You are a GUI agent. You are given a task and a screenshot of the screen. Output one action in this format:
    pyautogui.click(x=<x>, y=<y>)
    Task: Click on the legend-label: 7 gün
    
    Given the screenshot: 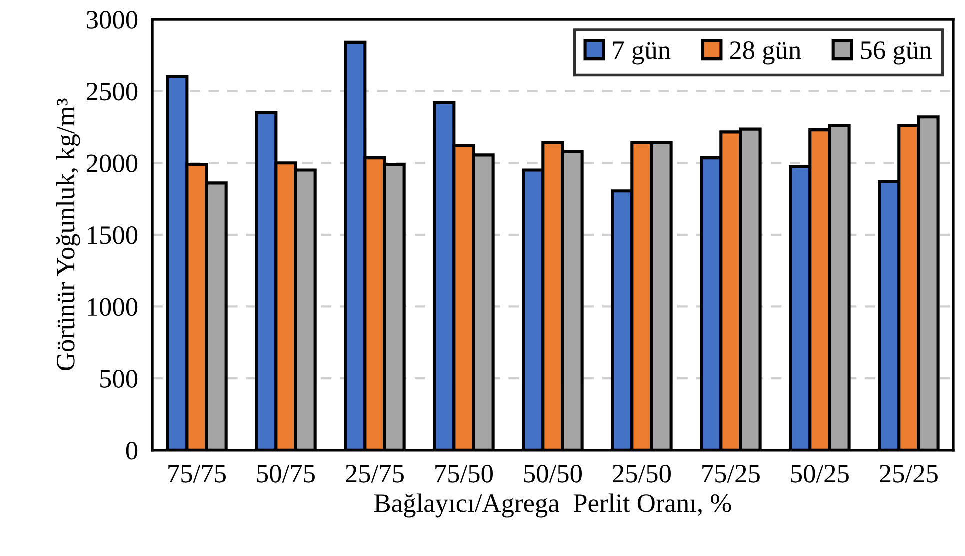 What is the action you would take?
    pyautogui.click(x=642, y=53)
    